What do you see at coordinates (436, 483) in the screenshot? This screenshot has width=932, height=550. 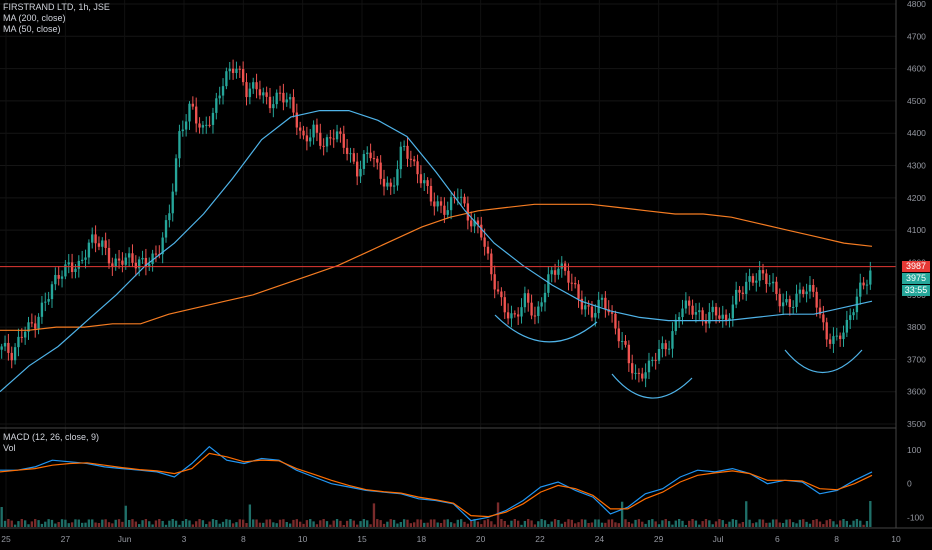 I see `macd-line` at bounding box center [436, 483].